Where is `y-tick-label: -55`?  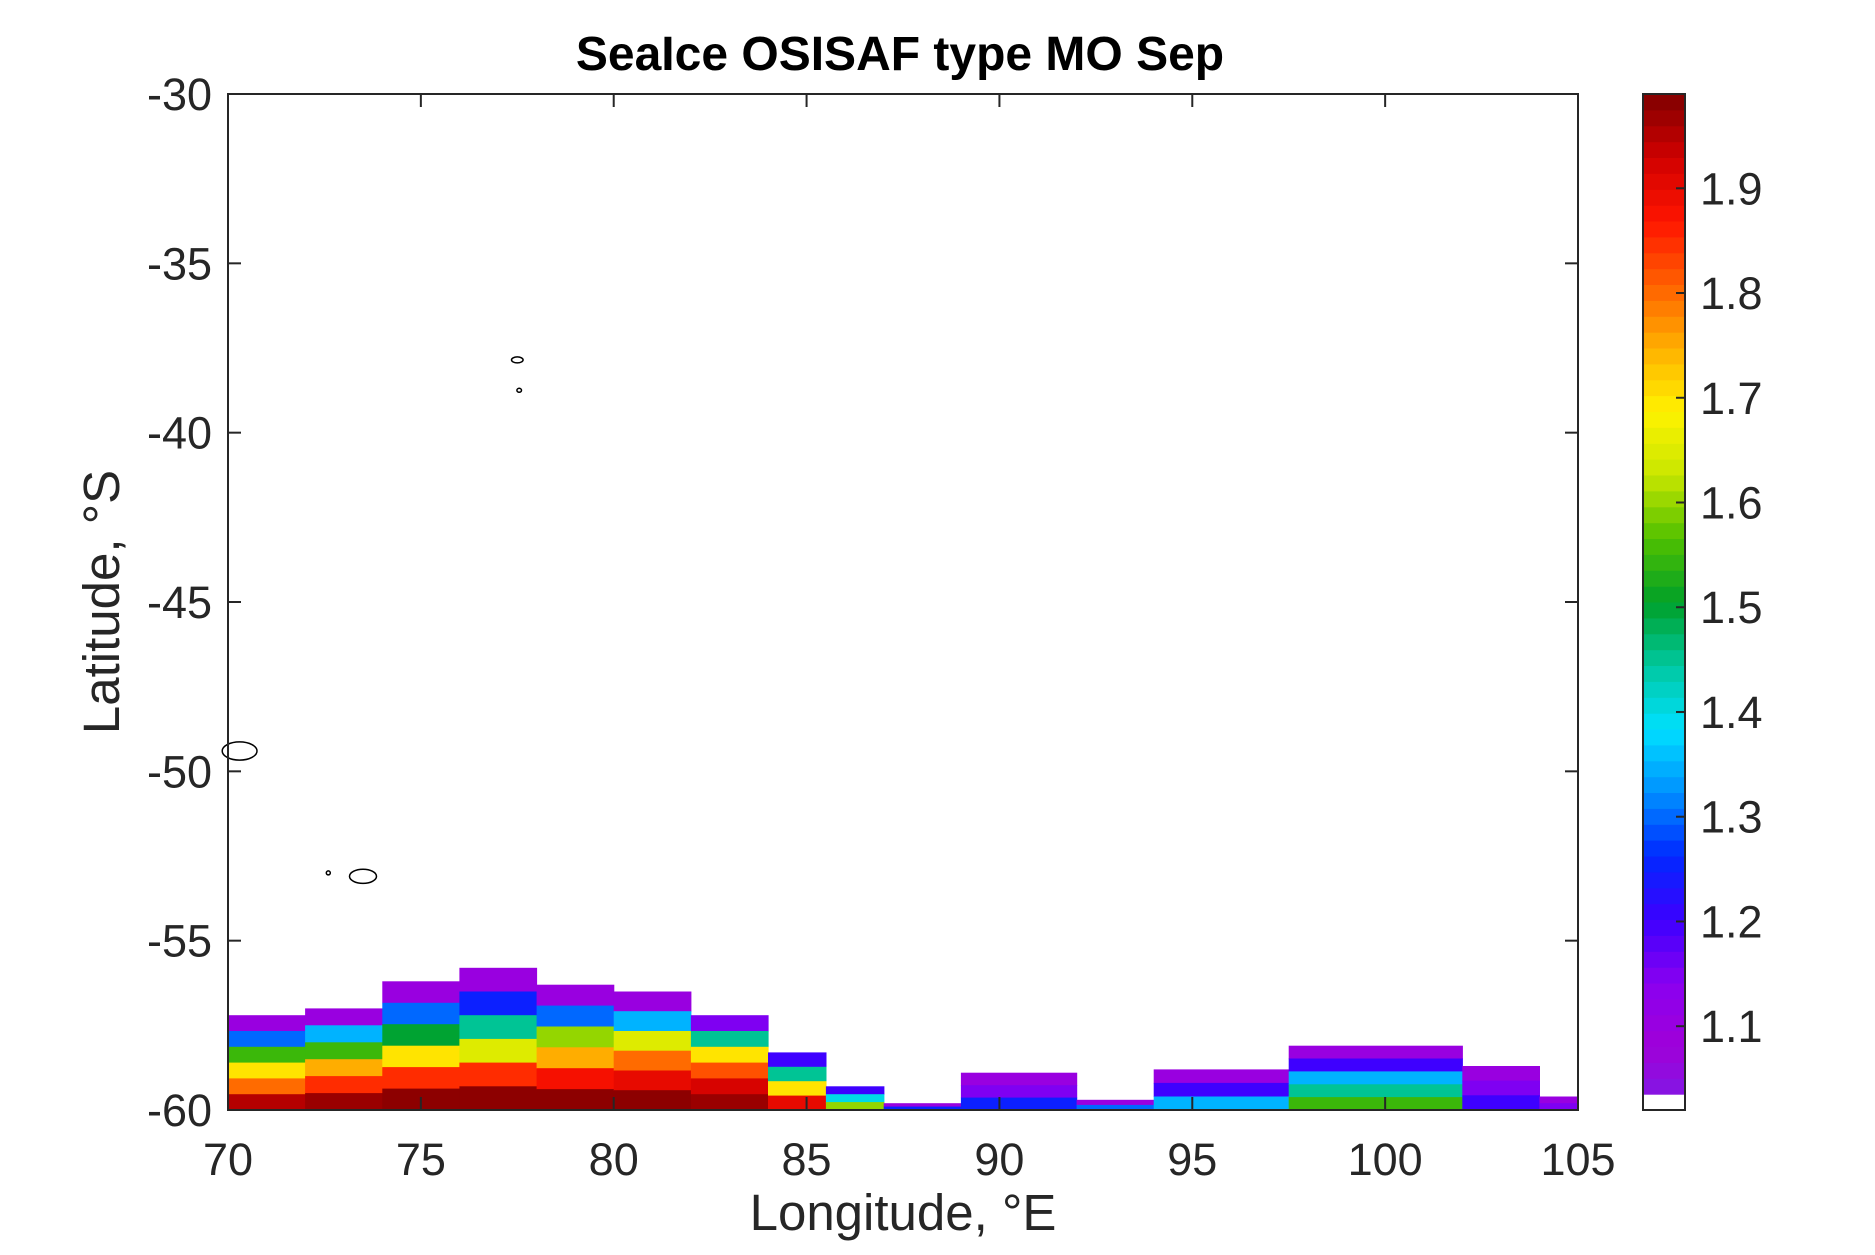
y-tick-label: -55 is located at coordinates (179, 941).